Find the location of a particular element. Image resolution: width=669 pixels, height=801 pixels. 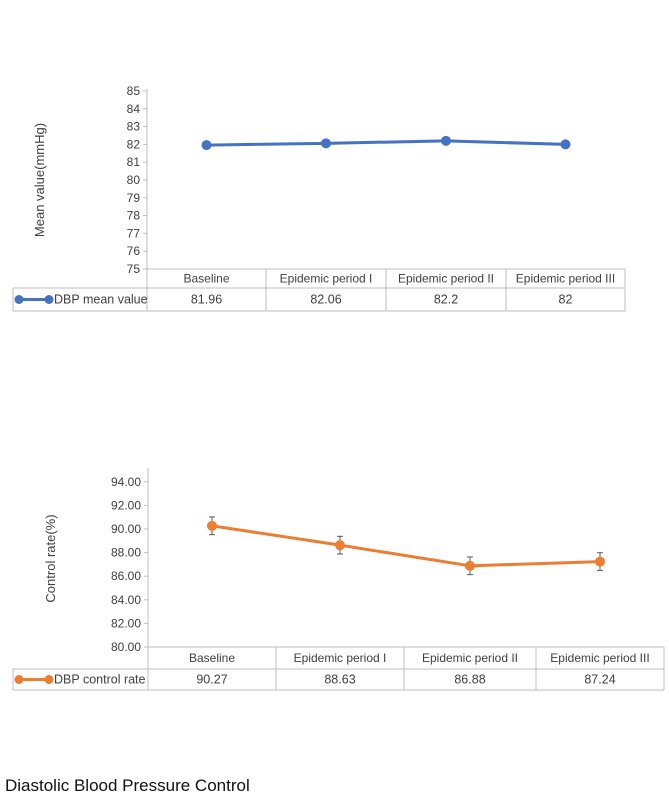

y-axis-title: Control rate(%) is located at coordinates (50, 558).